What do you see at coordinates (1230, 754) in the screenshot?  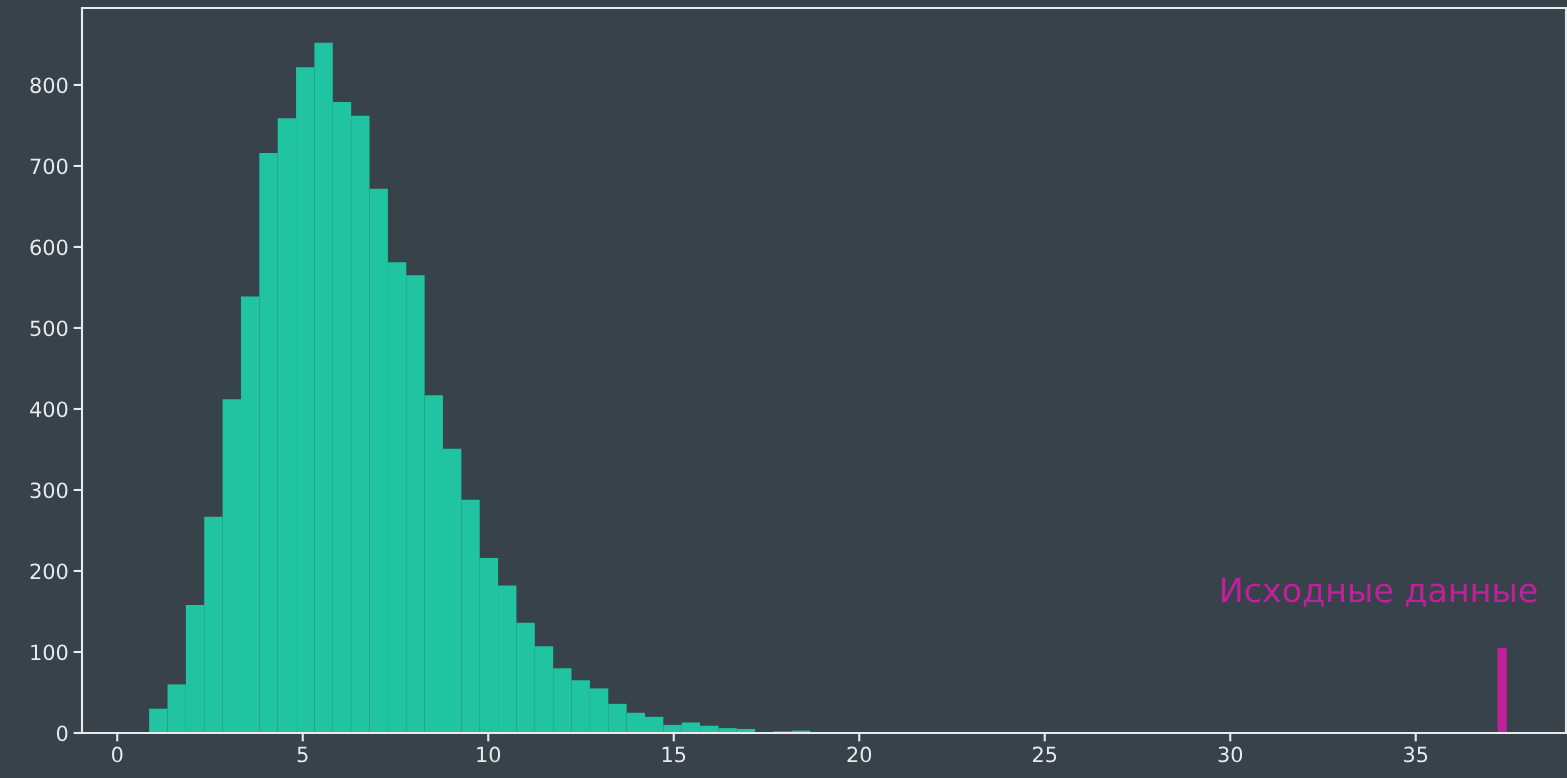 I see `x-tick-label: 30` at bounding box center [1230, 754].